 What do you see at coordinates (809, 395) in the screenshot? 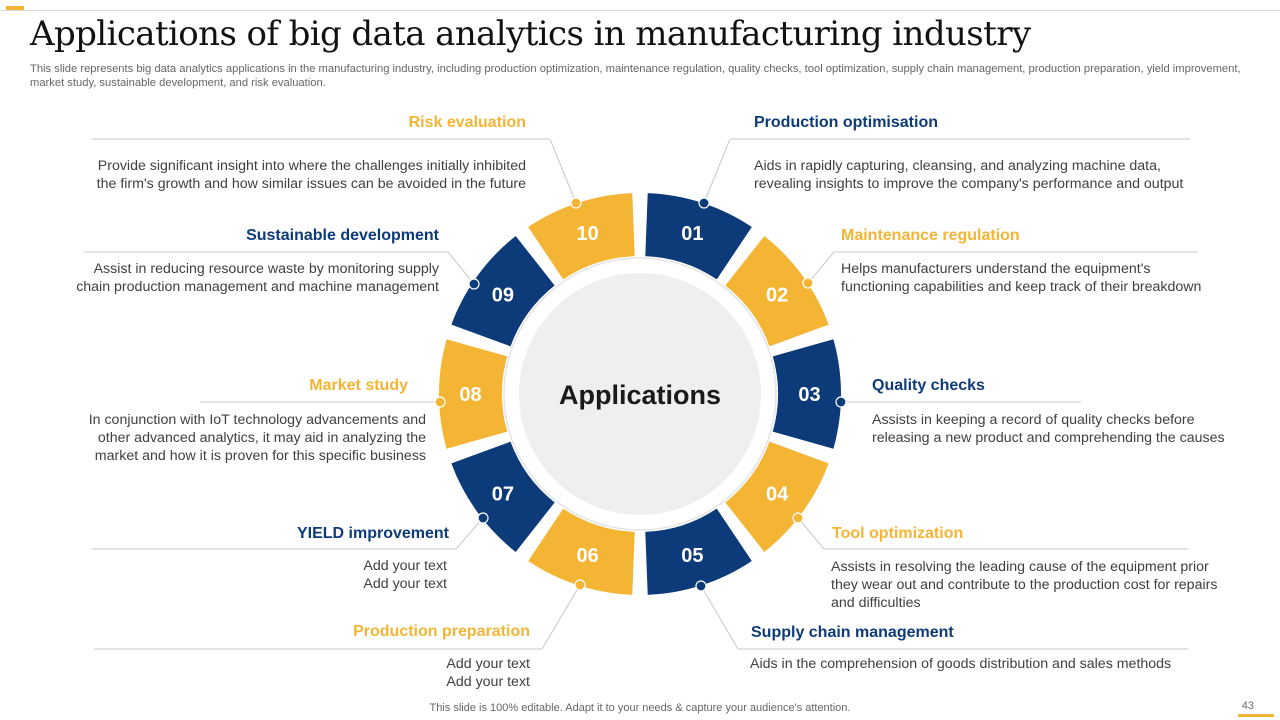
I see `segment-number-03: 03` at bounding box center [809, 395].